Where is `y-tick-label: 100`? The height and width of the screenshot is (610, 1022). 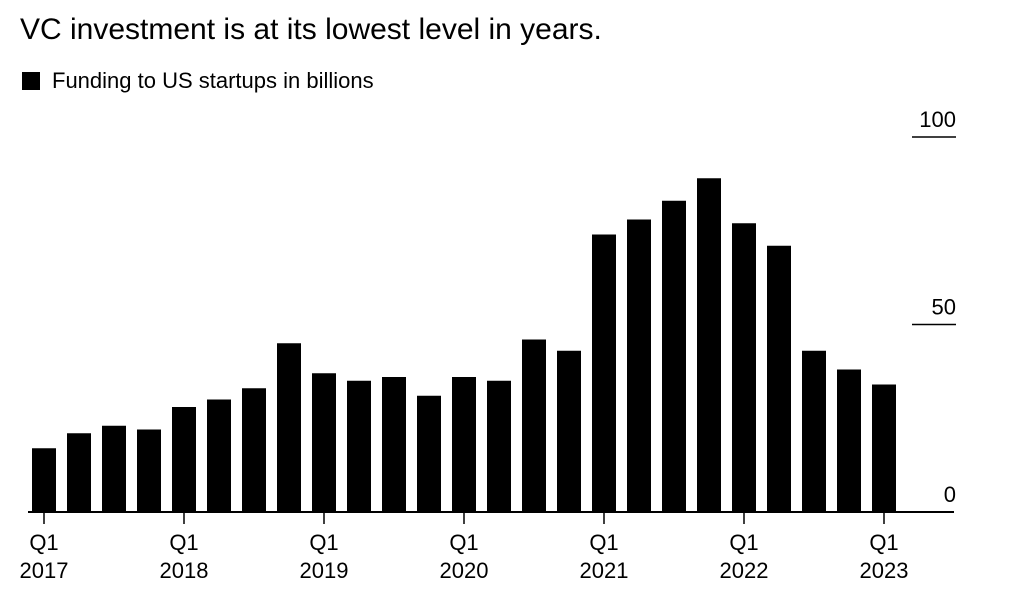
y-tick-label: 100 is located at coordinates (937, 119).